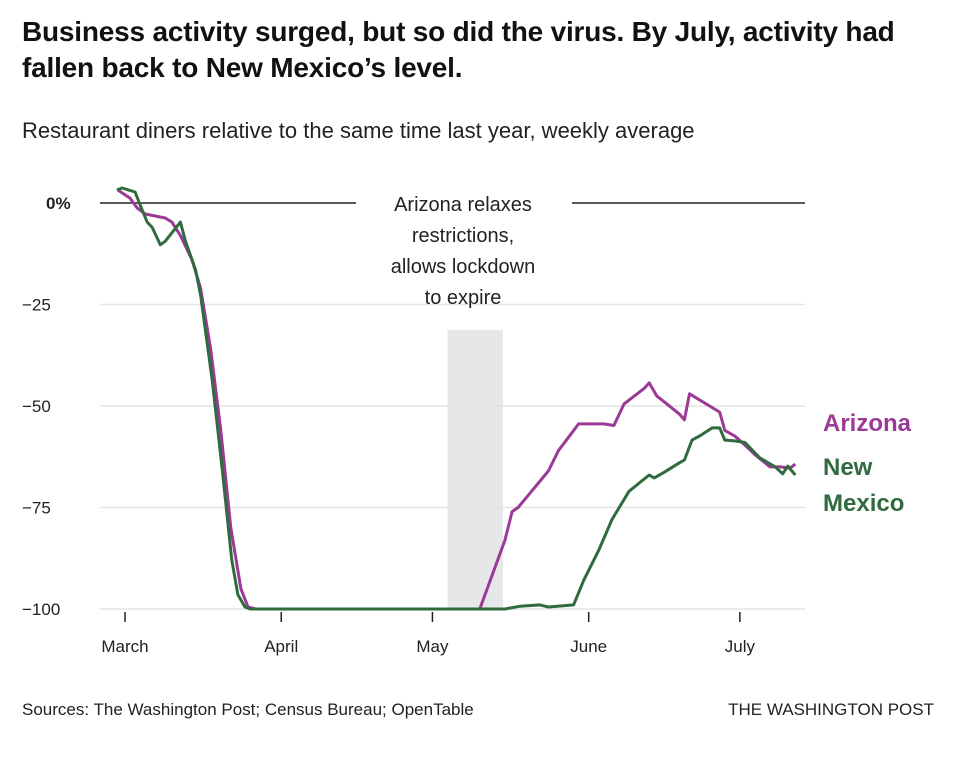 This screenshot has width=980, height=764. What do you see at coordinates (41, 609) in the screenshot?
I see `y-tick-label: −100` at bounding box center [41, 609].